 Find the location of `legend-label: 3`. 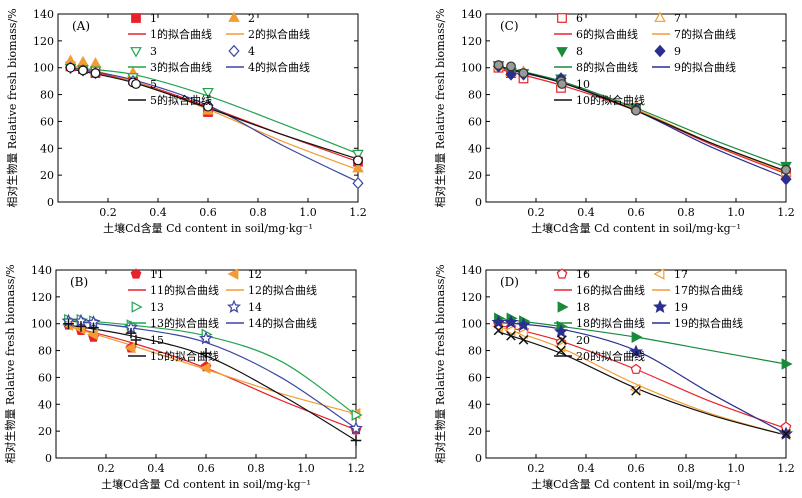

legend-label: 3 is located at coordinates (153, 51).